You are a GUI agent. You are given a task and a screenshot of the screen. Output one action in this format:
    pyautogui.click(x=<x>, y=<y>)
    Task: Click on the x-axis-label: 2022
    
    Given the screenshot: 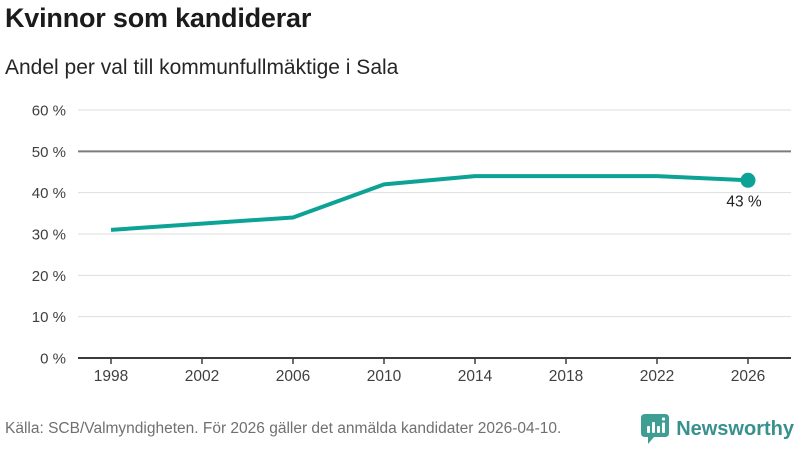 What is the action you would take?
    pyautogui.click(x=657, y=376)
    